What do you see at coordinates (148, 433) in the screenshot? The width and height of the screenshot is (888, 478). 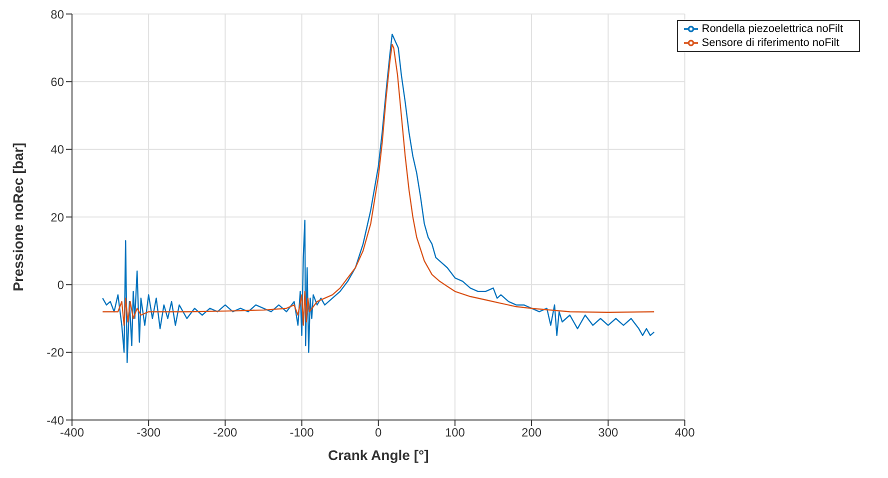 I see `x-tick-label: -300` at bounding box center [148, 433].